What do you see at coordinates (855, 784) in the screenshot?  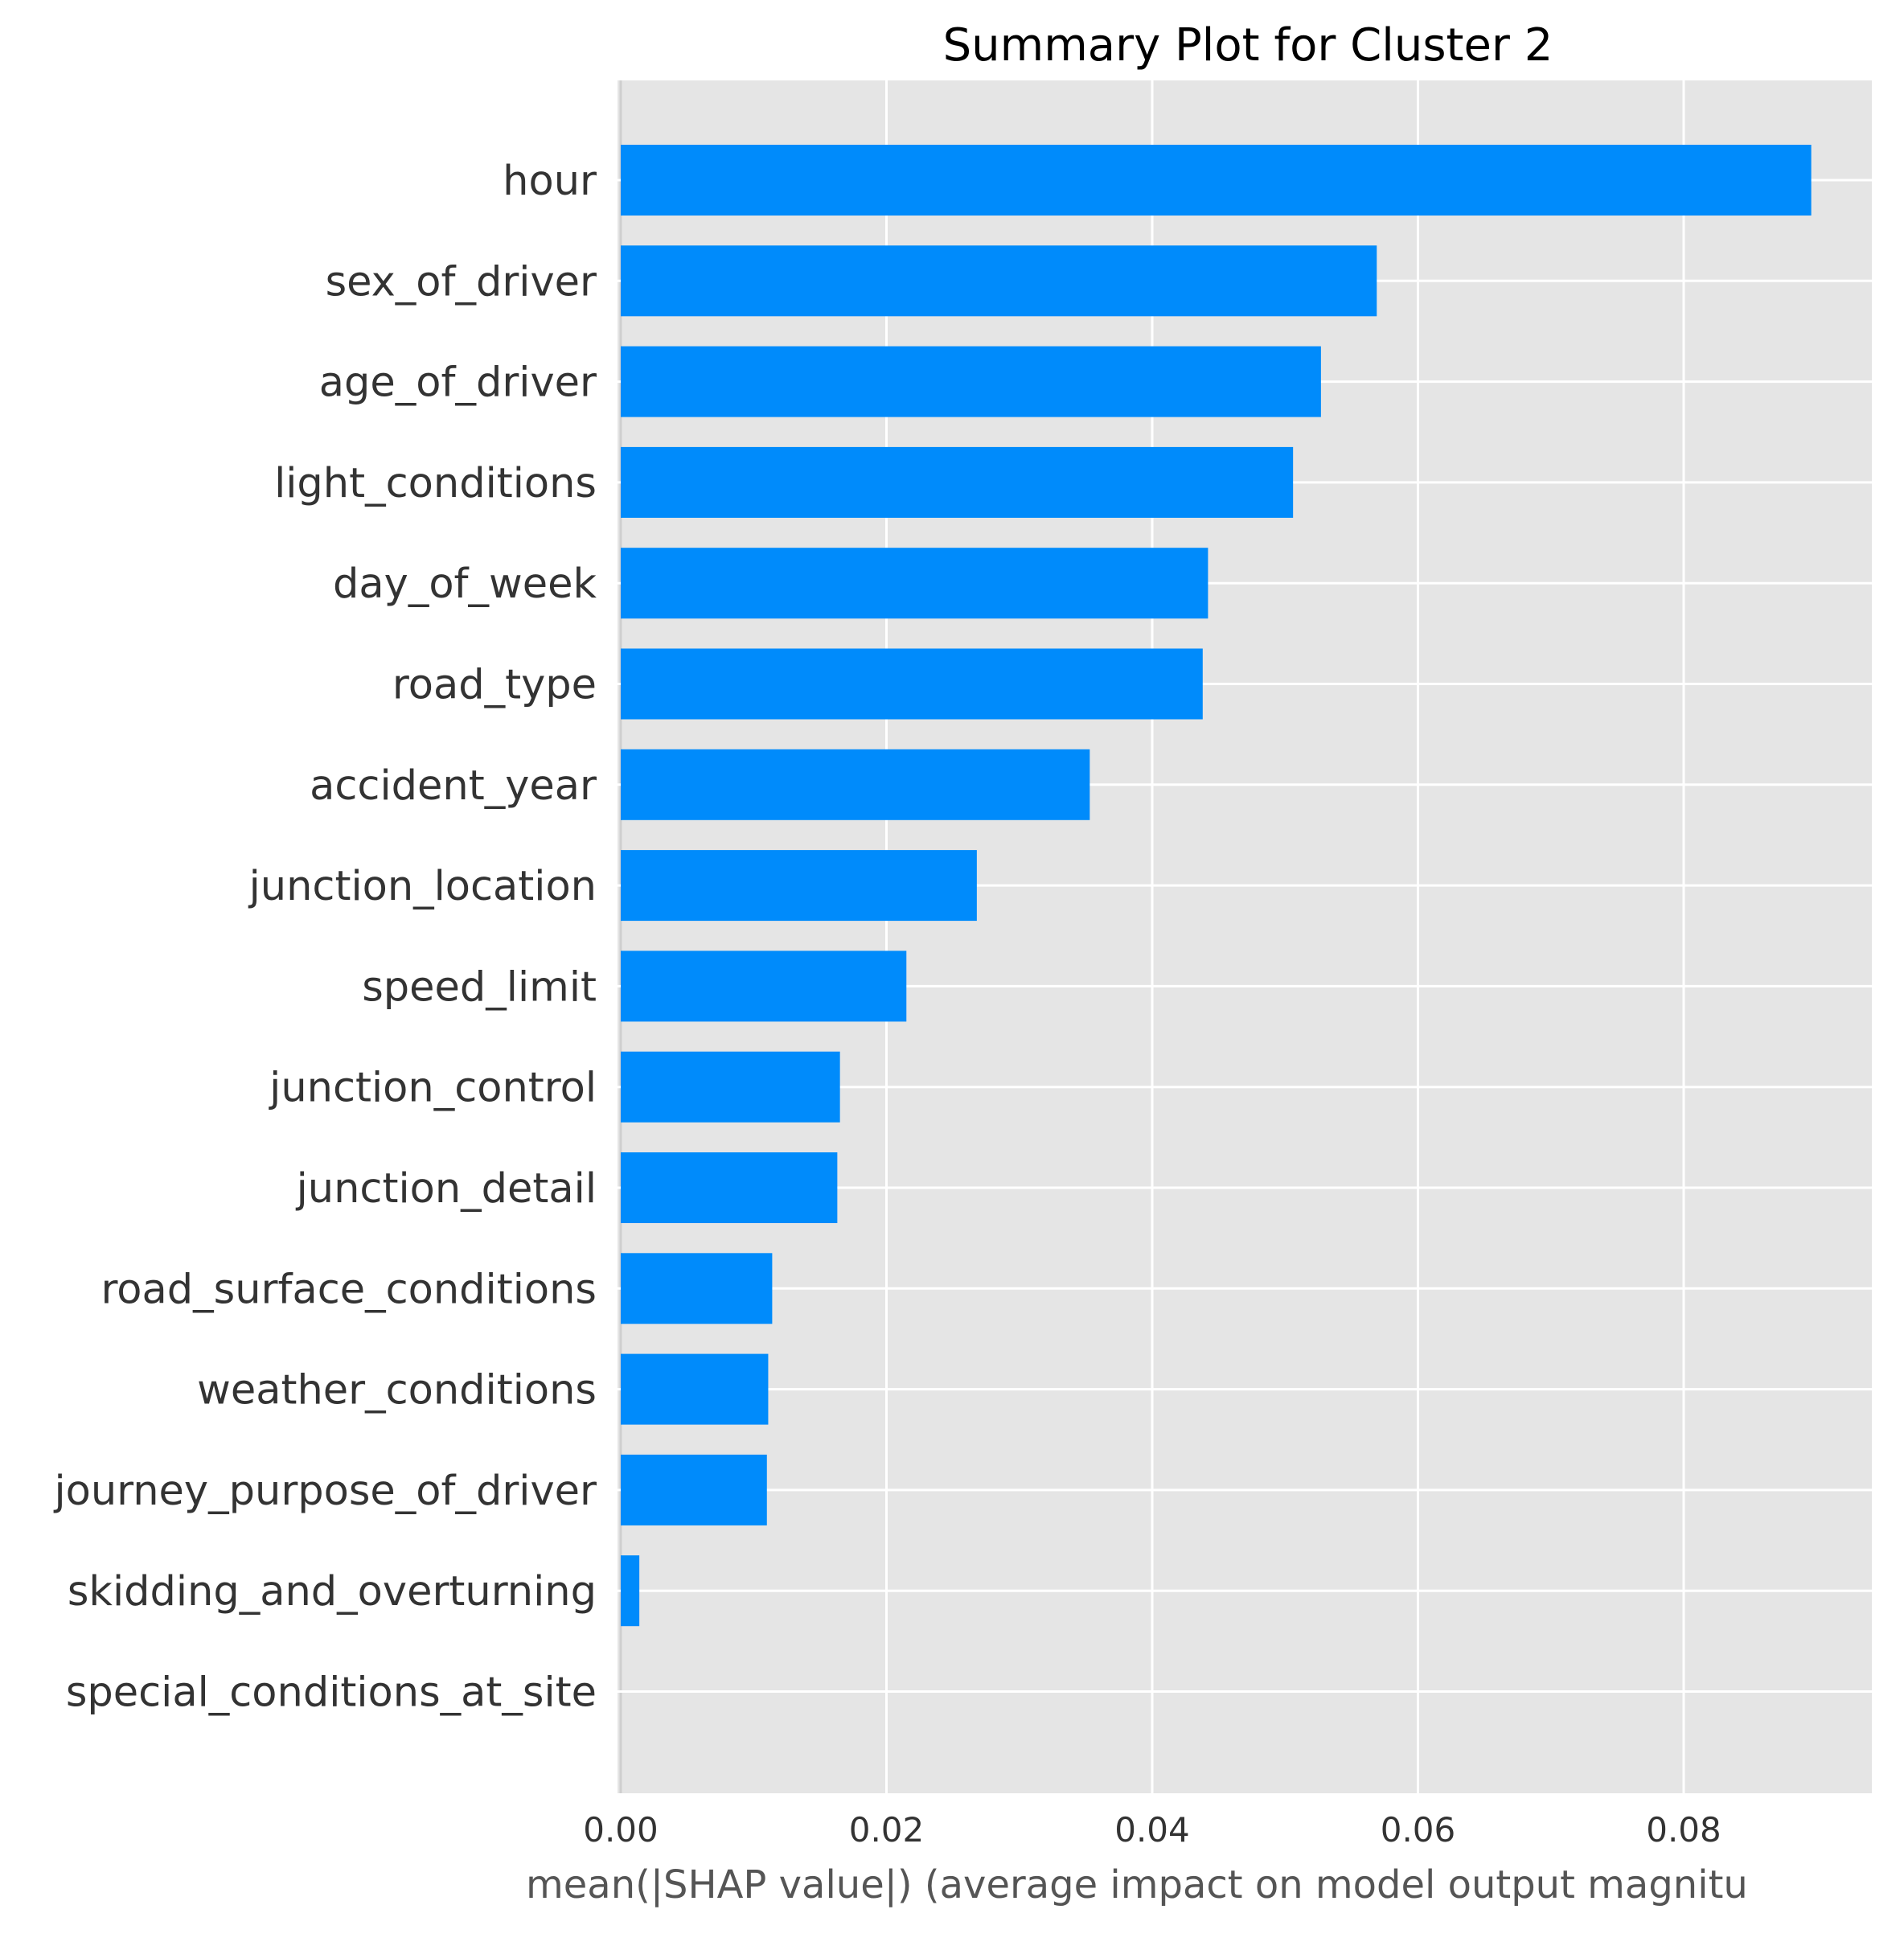 I see `bar-accident_year` at bounding box center [855, 784].